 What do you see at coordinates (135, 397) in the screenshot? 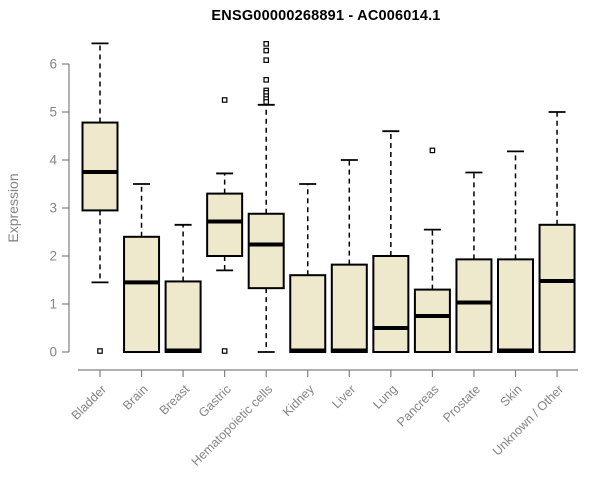
I see `x-tick-label-brain: Brain` at bounding box center [135, 397].